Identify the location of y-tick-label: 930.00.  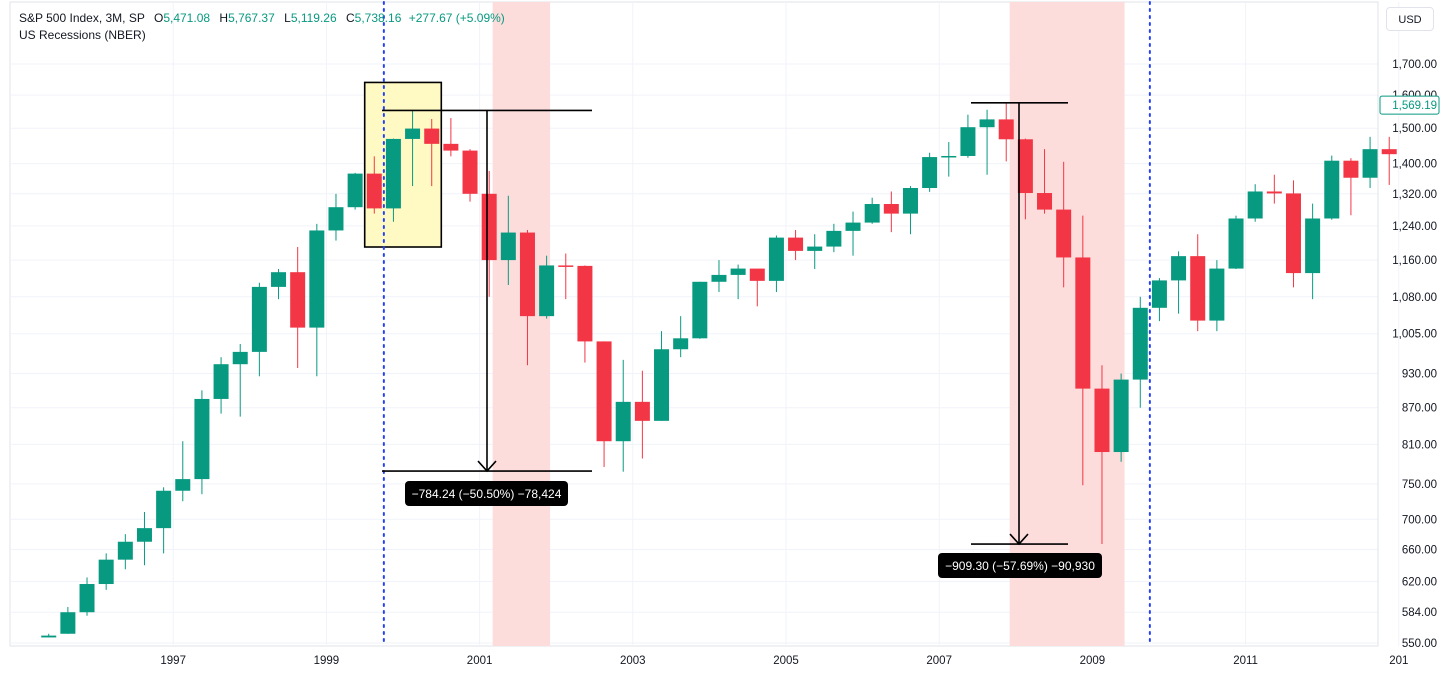
(1419, 374).